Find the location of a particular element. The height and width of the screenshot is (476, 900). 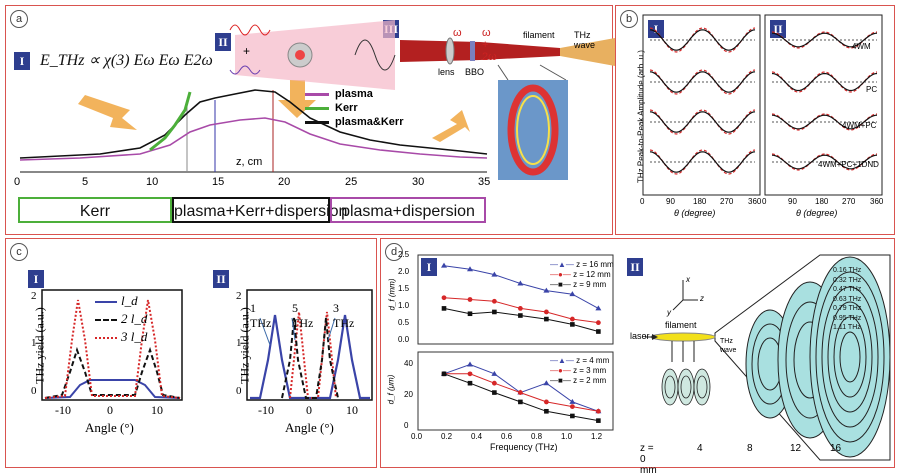

xtick: 30 is located at coordinates (418, 182).